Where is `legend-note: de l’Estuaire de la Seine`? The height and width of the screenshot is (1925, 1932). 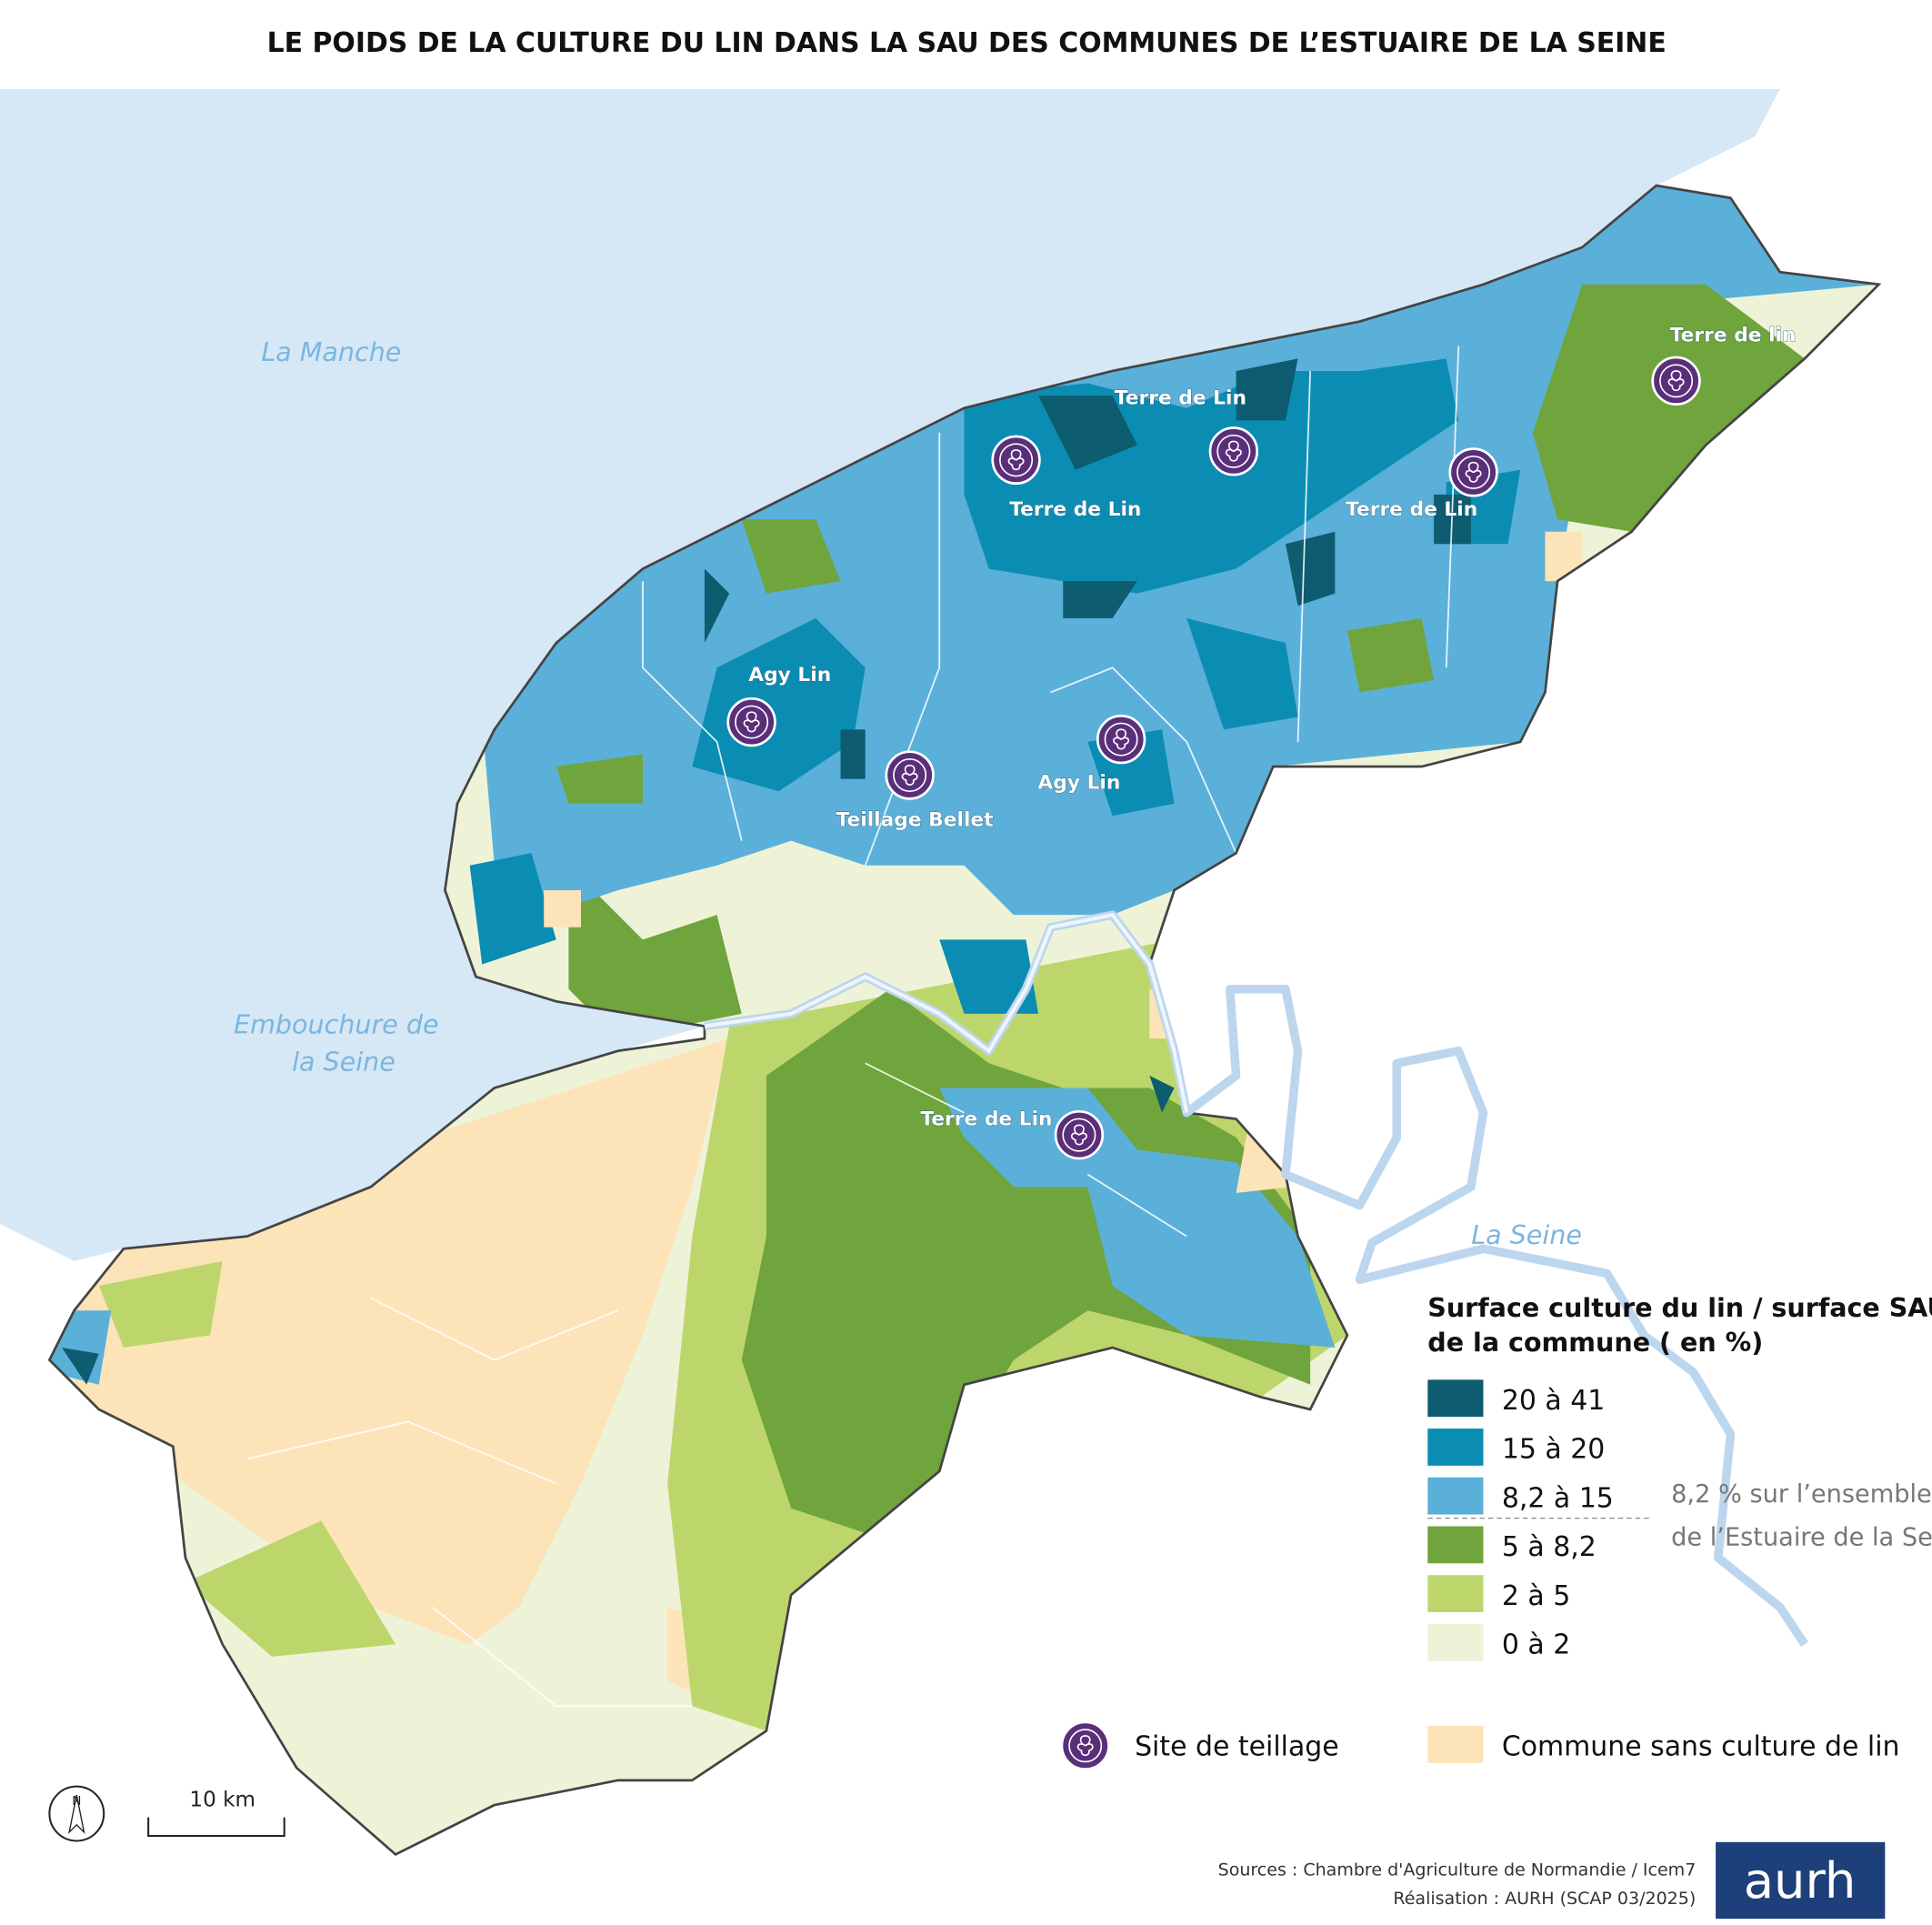 legend-note: de l’Estuaire de la Seine is located at coordinates (1801, 1538).